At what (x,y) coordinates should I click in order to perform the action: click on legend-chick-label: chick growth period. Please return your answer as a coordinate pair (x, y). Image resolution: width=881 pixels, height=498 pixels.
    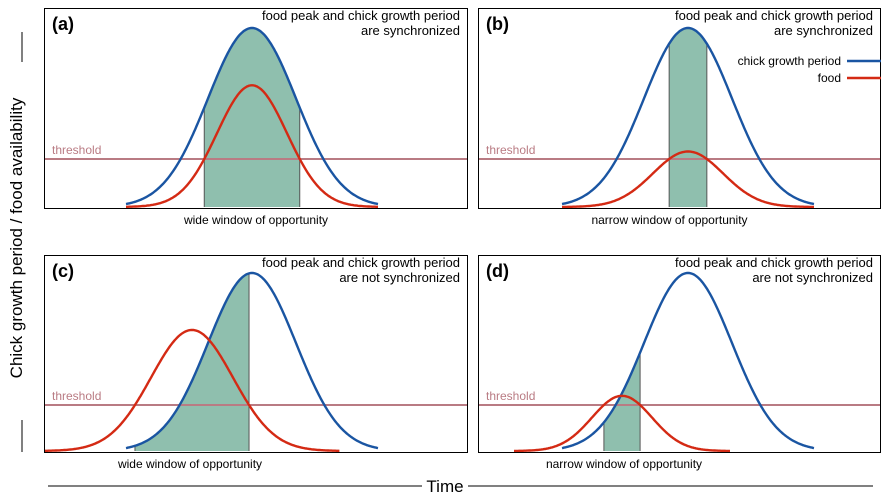
    Looking at the image, I should click on (789, 61).